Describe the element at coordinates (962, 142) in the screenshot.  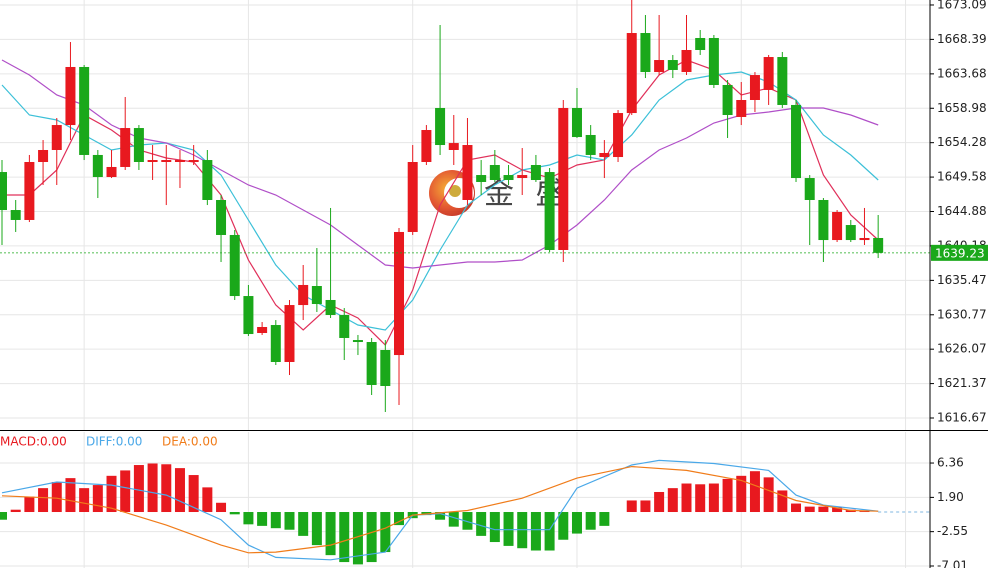
I see `y-tick-label: 1654.28` at that location.